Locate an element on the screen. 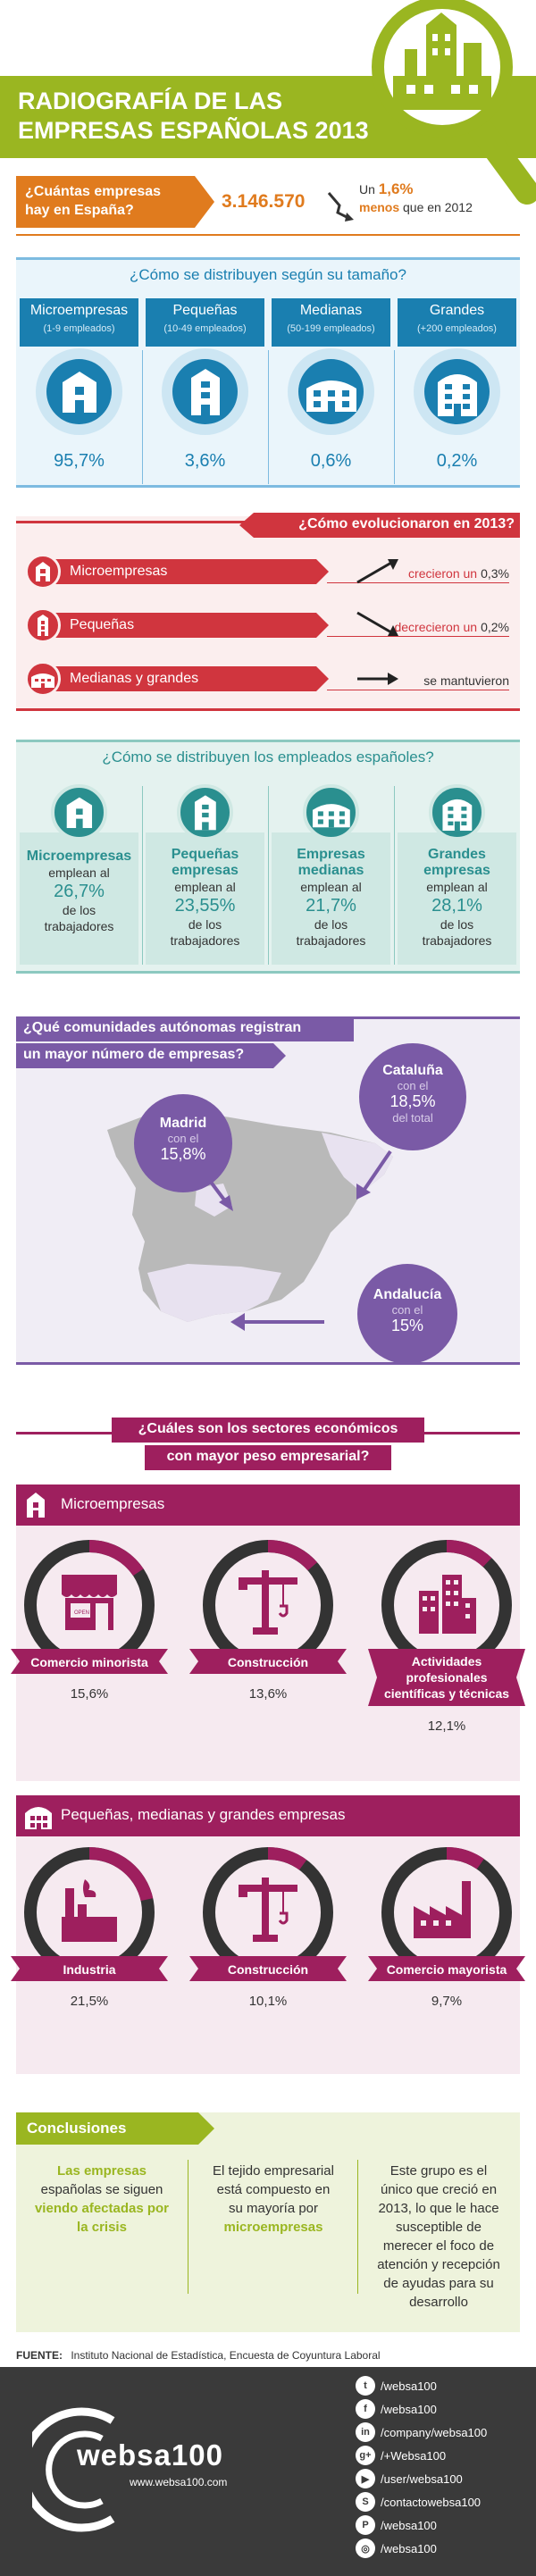 This screenshot has width=536, height=2576. evolution-title-box is located at coordinates (379, 526).